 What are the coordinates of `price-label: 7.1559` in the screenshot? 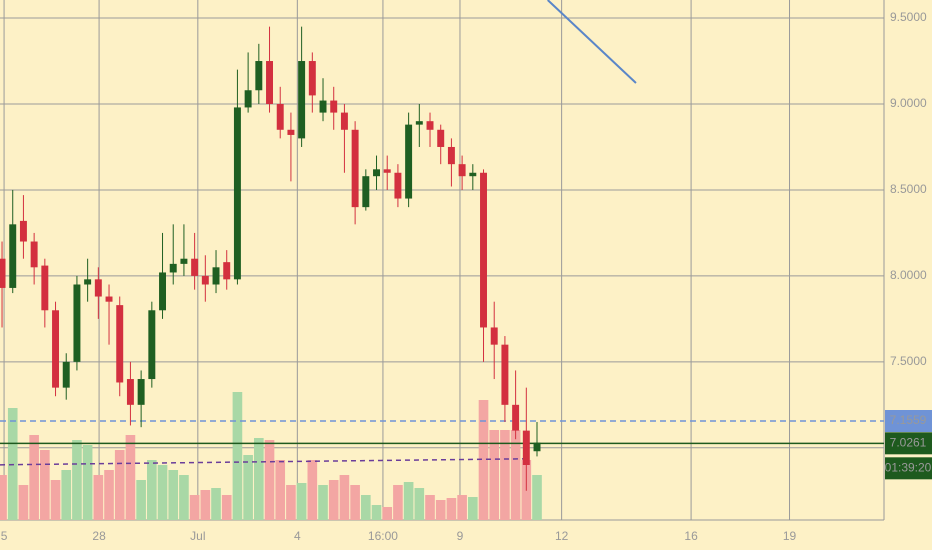 It's located at (908, 420).